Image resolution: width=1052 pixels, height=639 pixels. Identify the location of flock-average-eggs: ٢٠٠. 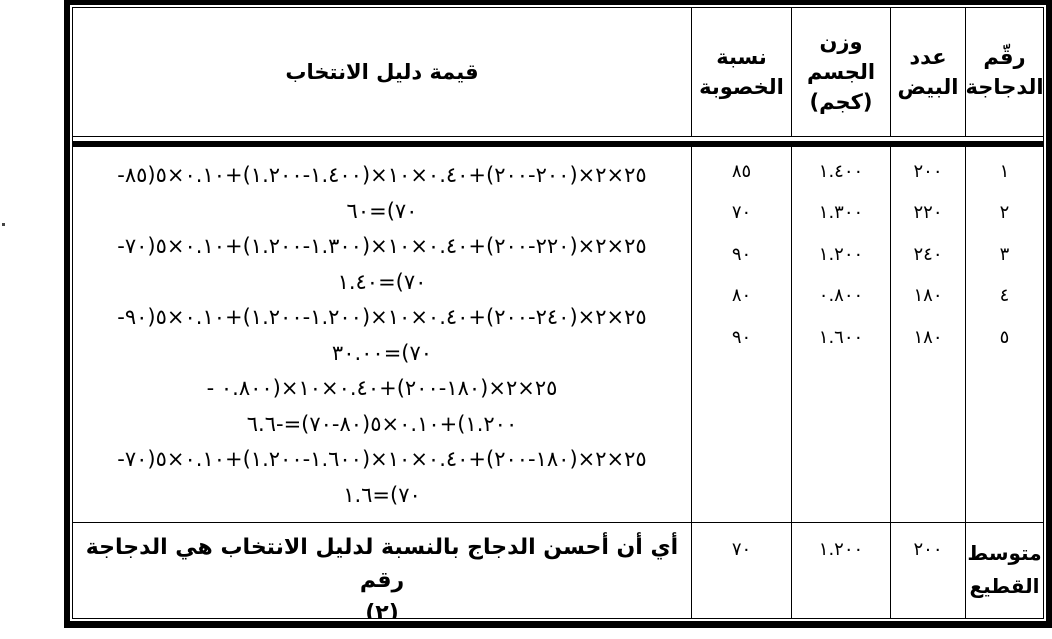
(927, 570).